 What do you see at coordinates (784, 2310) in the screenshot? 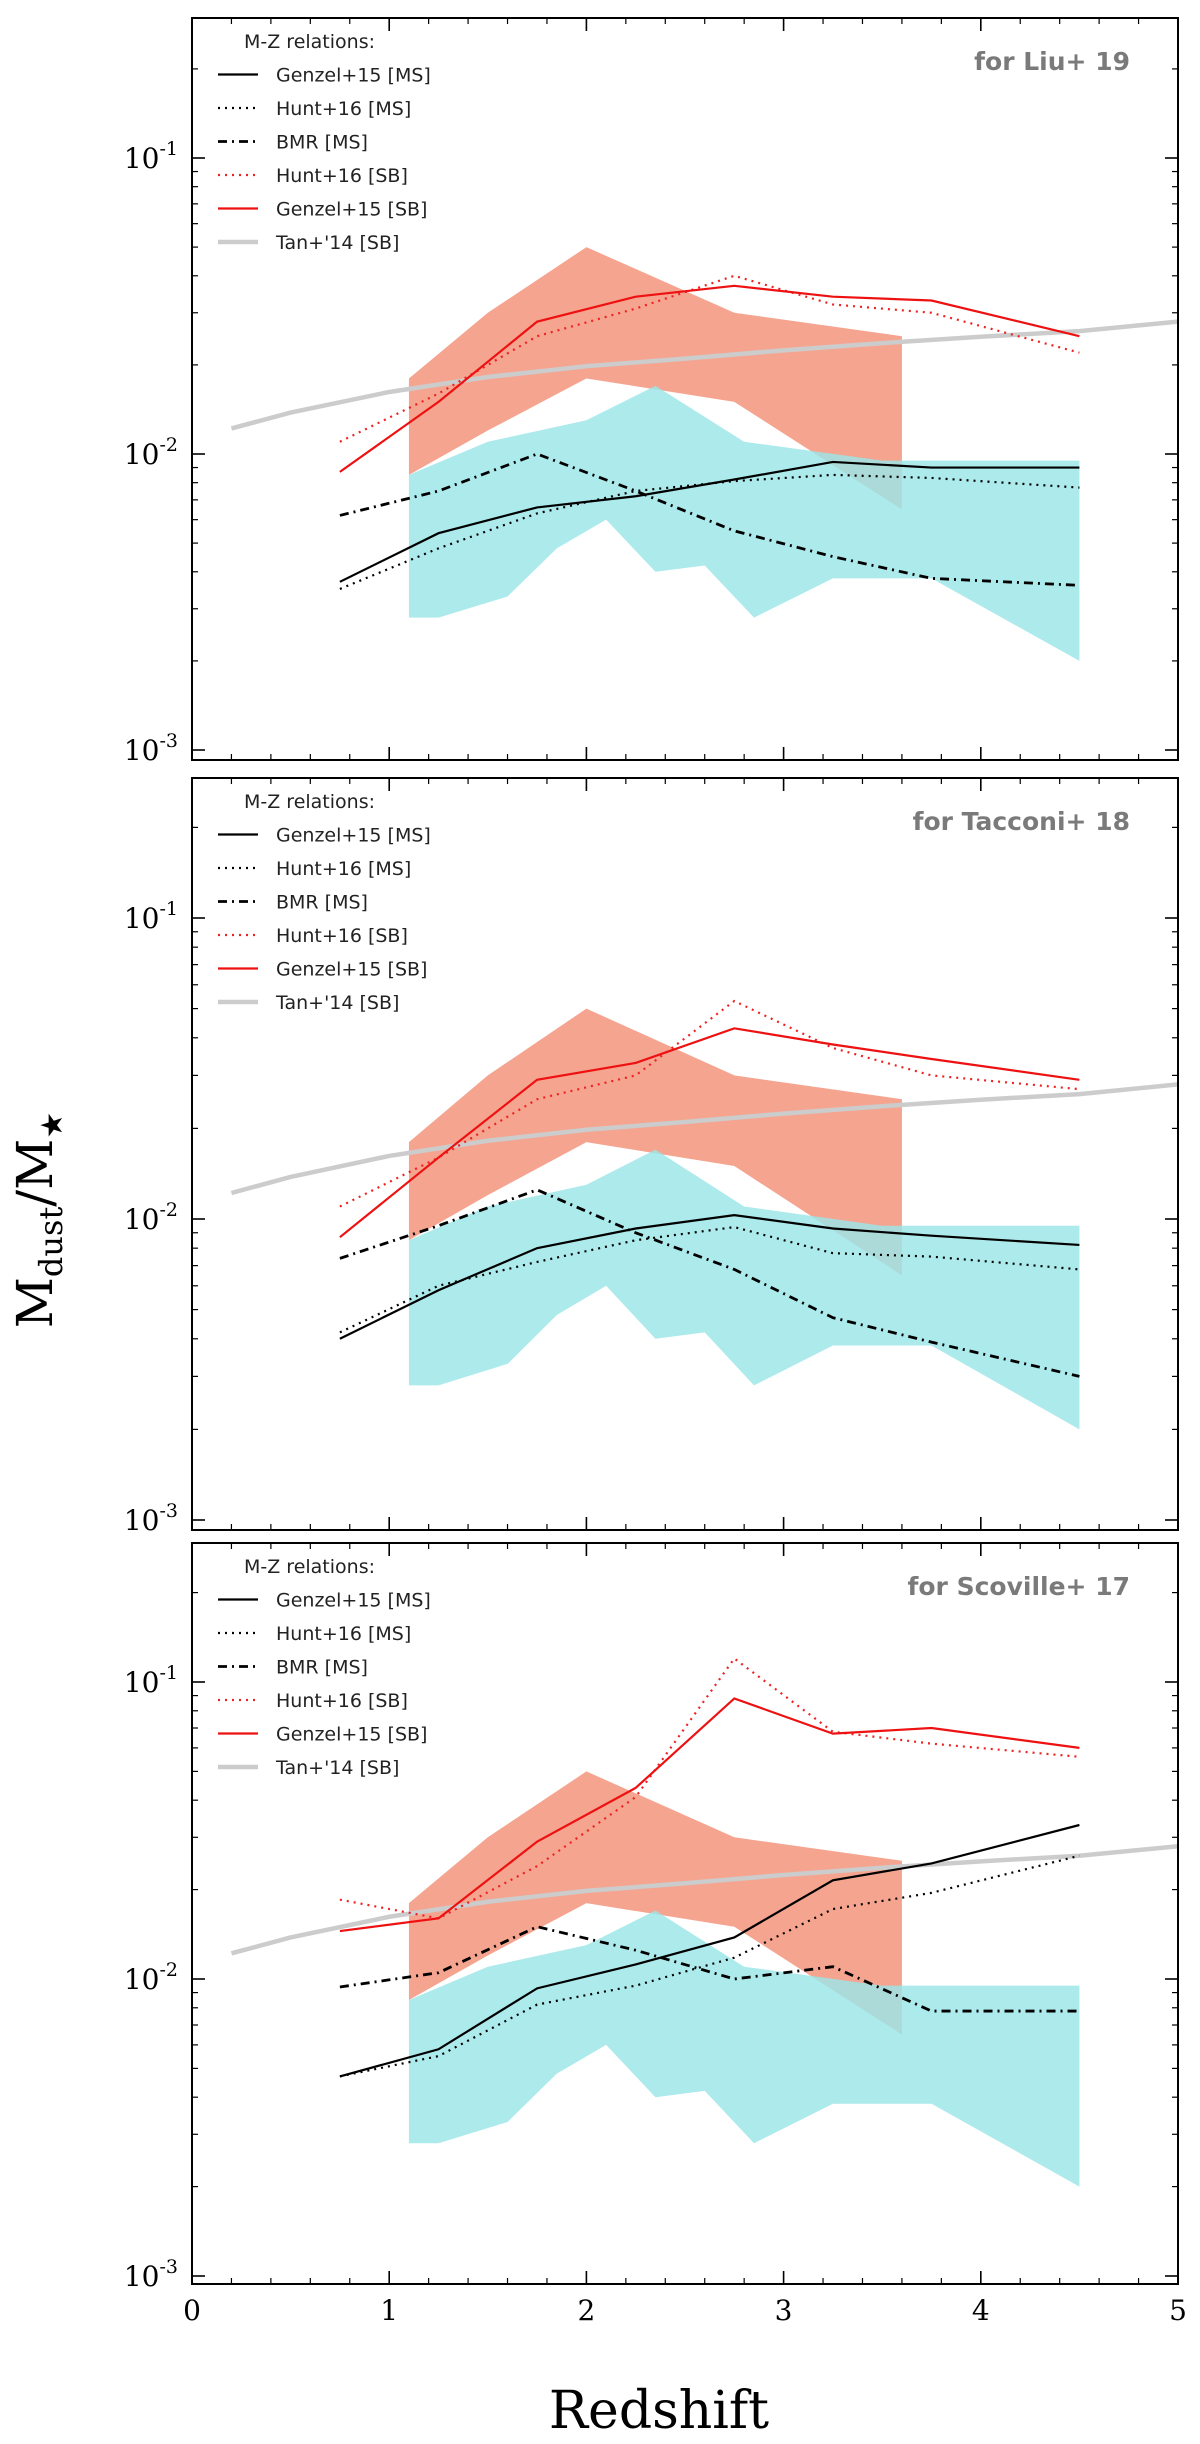
I see `x-tick-label: 3` at bounding box center [784, 2310].